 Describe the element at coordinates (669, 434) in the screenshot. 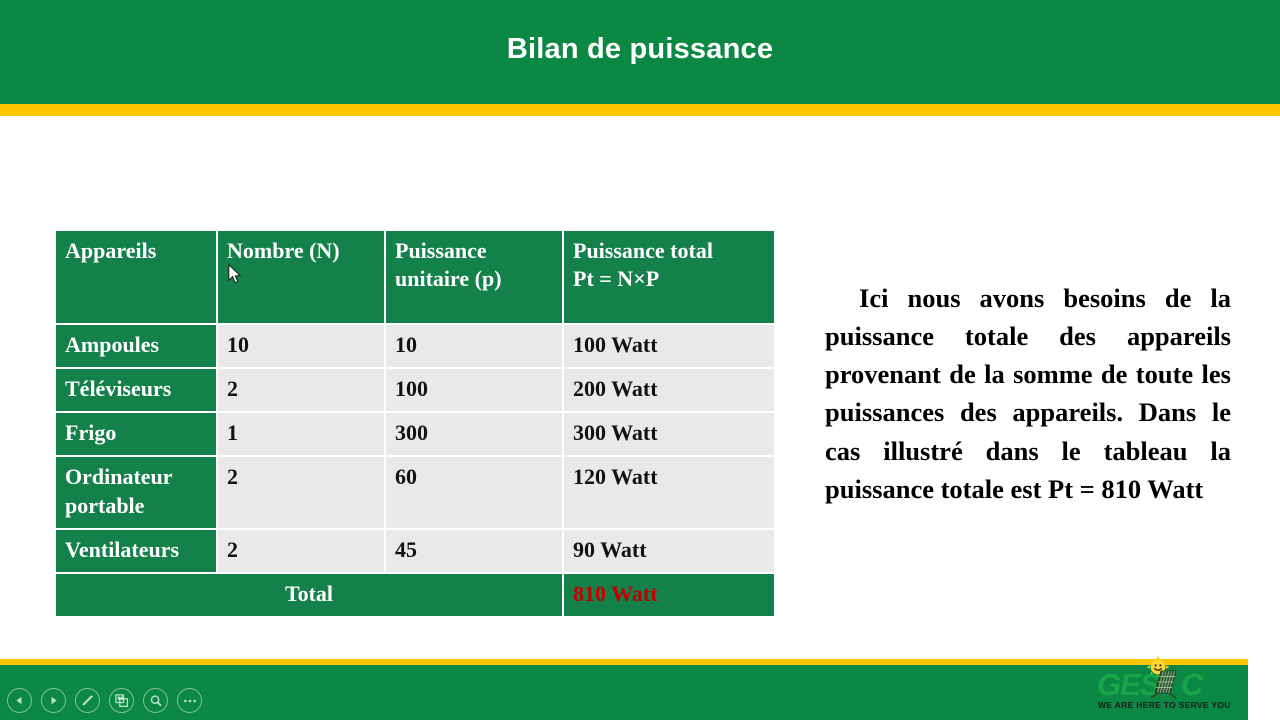

I see `cell-total: 300 Watt` at that location.